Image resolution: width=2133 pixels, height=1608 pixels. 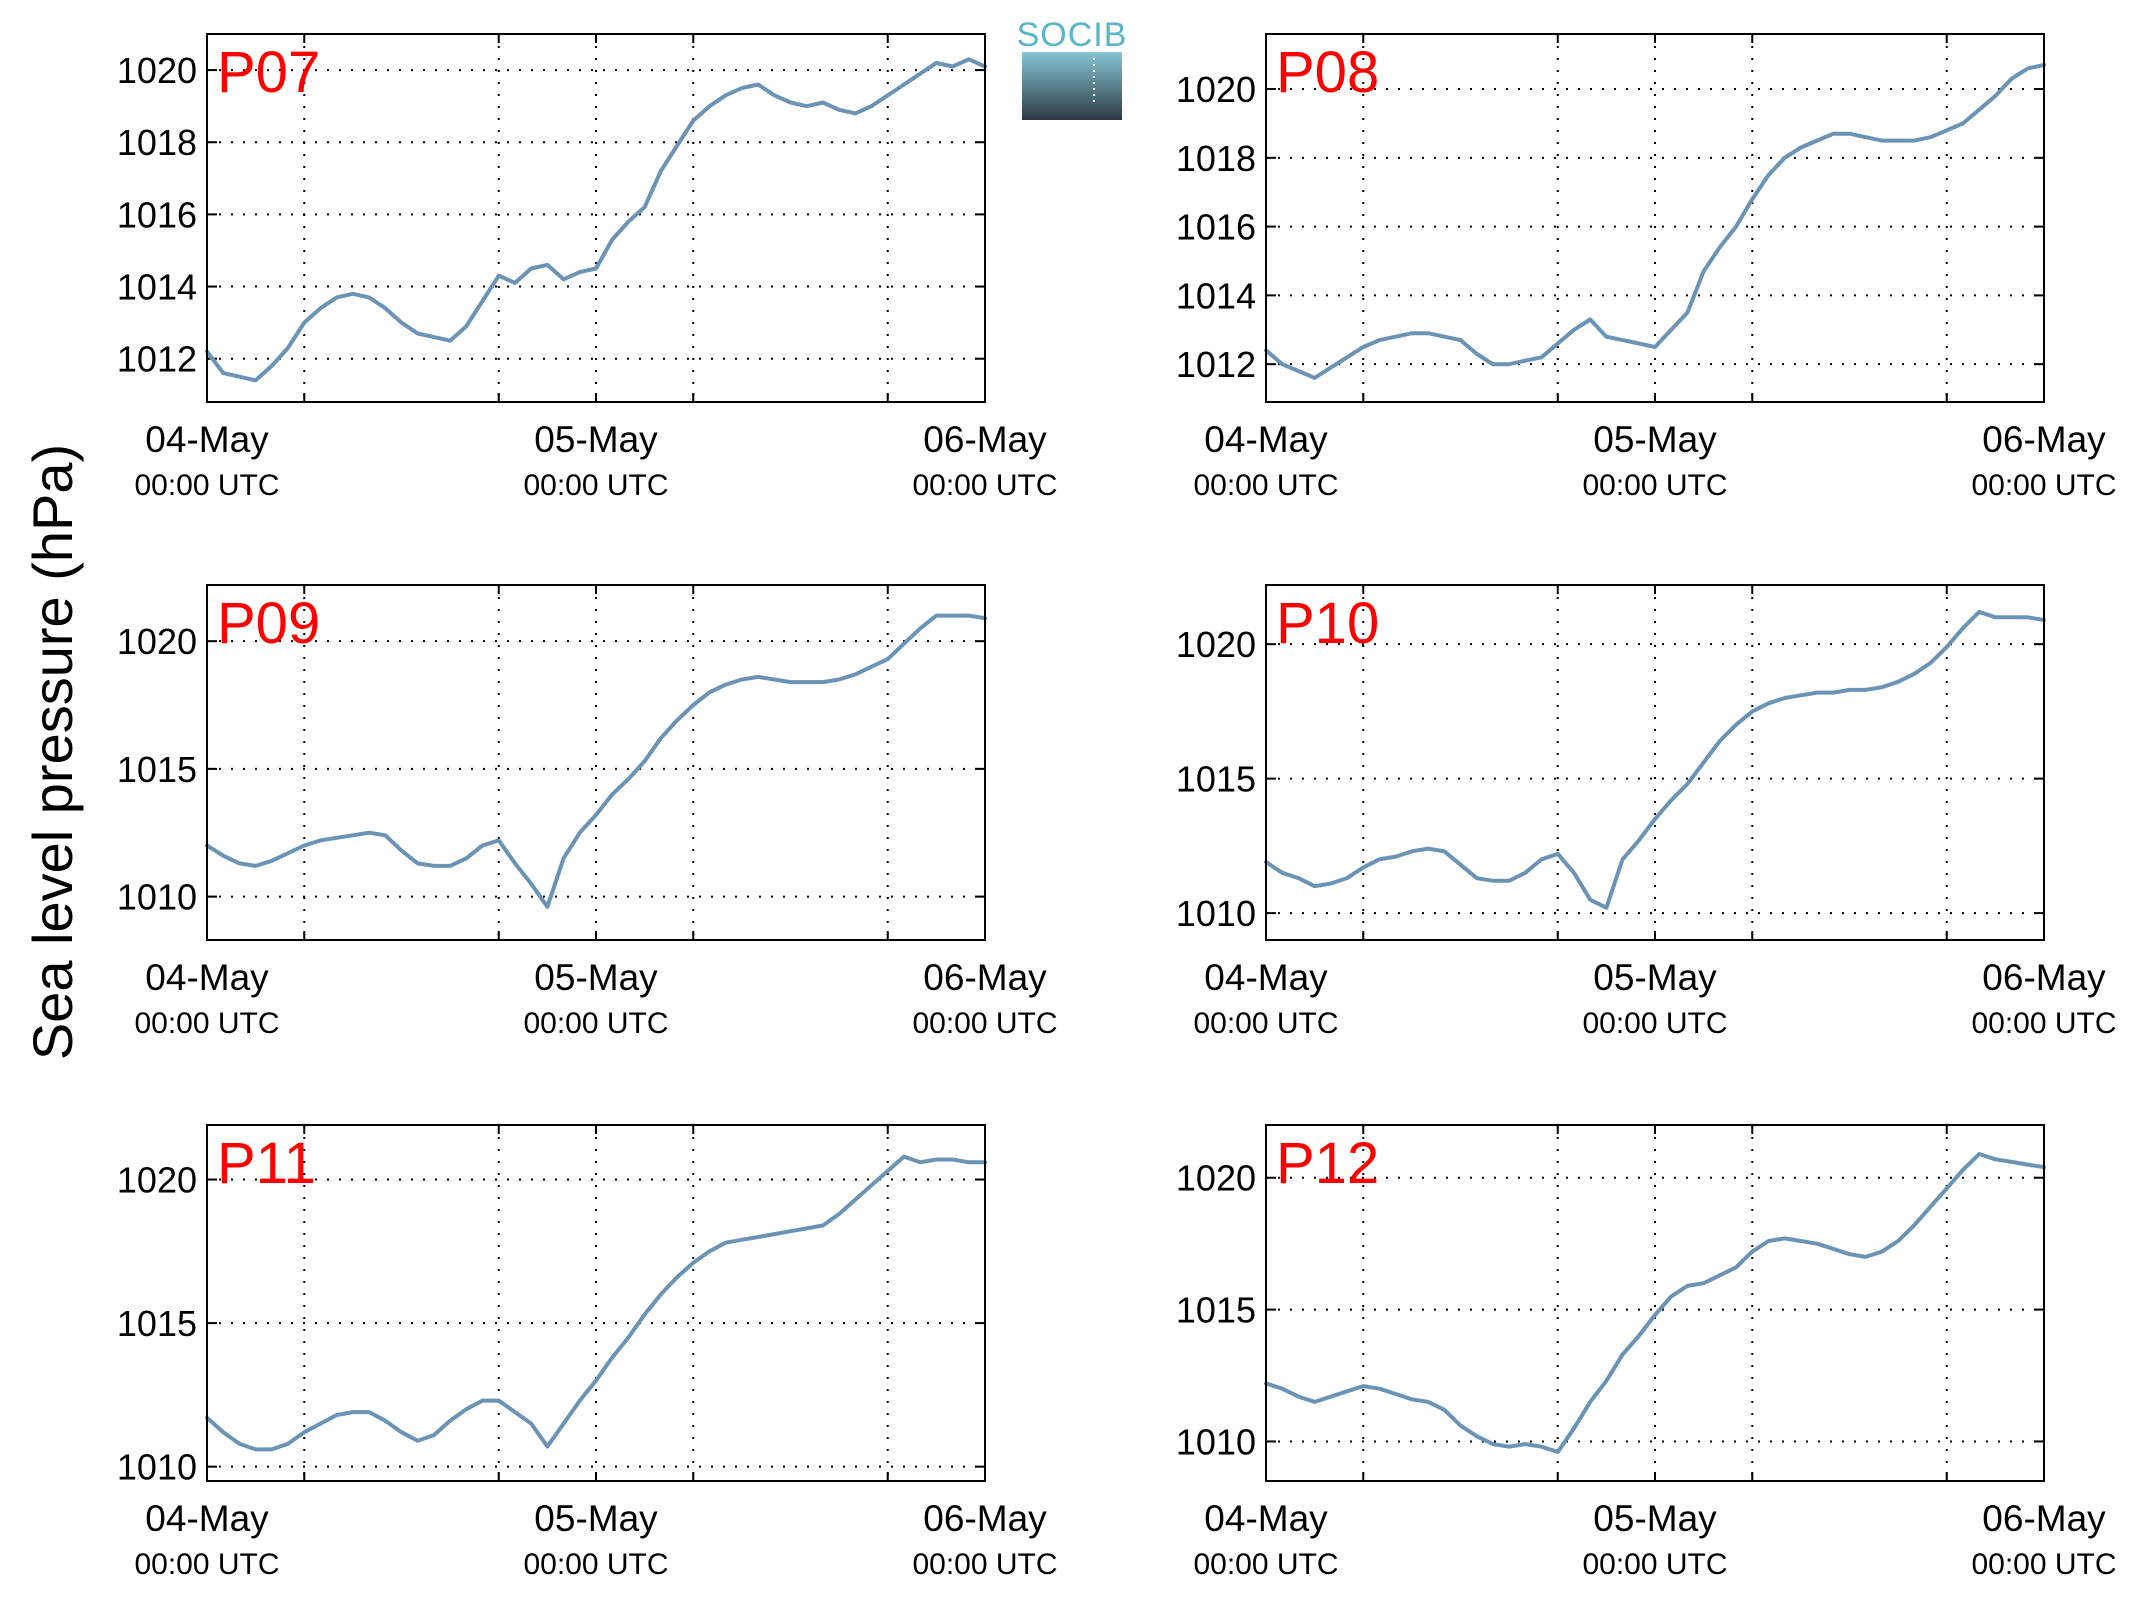 What do you see at coordinates (1327, 1163) in the screenshot?
I see `station-label: P12` at bounding box center [1327, 1163].